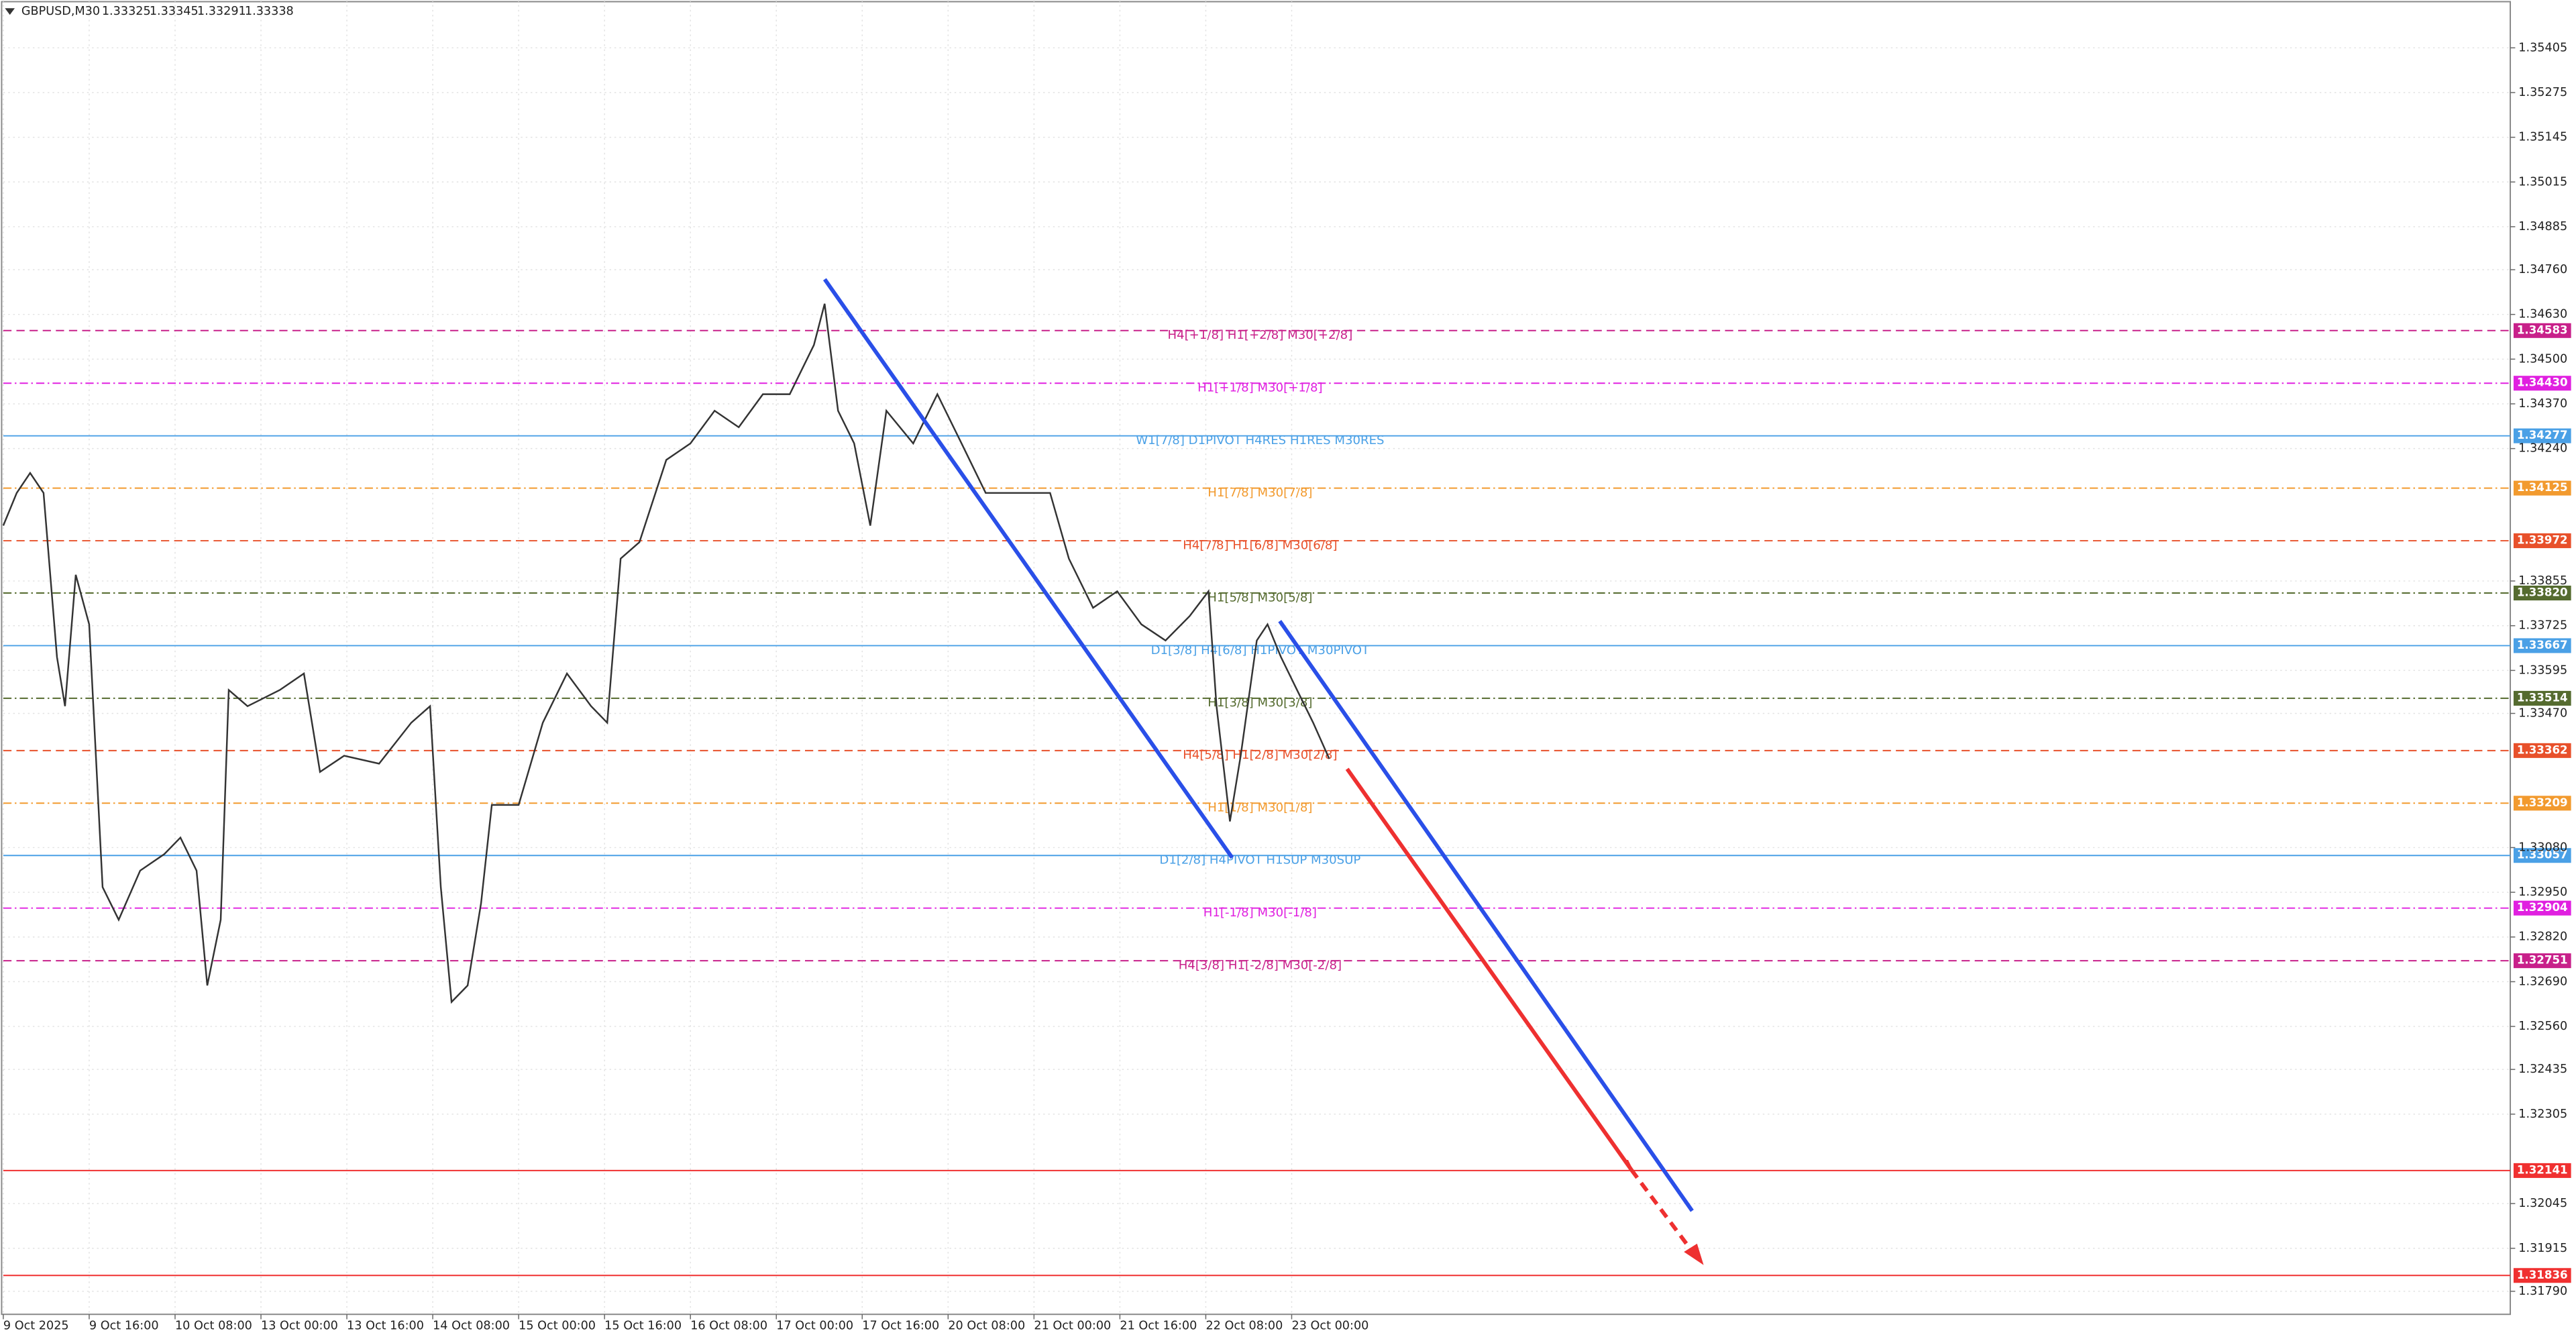  What do you see at coordinates (2542, 1291) in the screenshot?
I see `y-tick-label: 1.31790` at bounding box center [2542, 1291].